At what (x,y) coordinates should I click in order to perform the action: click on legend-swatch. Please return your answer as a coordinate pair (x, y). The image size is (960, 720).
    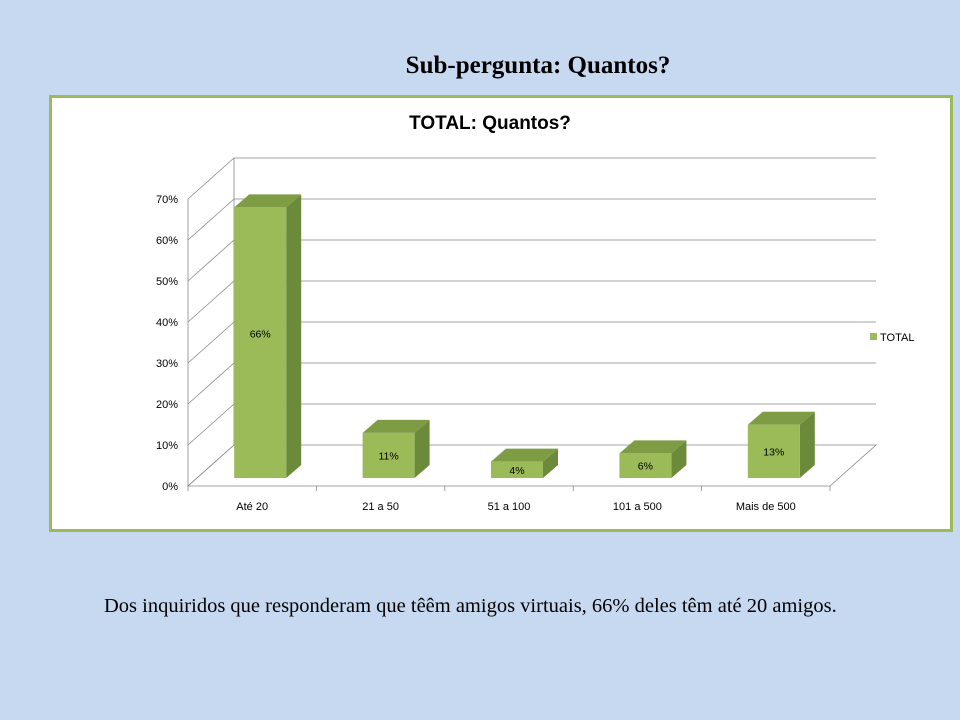
    Looking at the image, I should click on (873, 336).